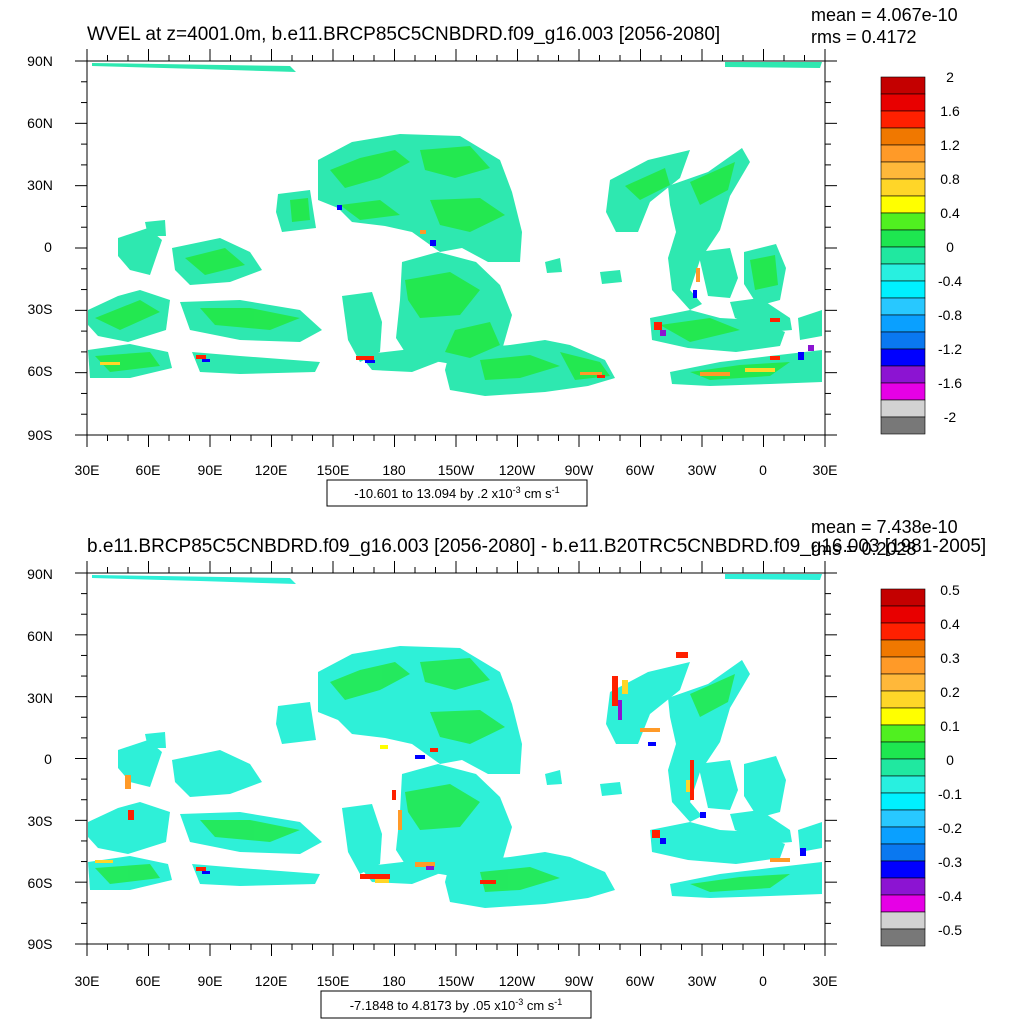 This screenshot has height=1024, width=1024. I want to click on panel-2-ytick-90n: 90N, so click(40, 574).